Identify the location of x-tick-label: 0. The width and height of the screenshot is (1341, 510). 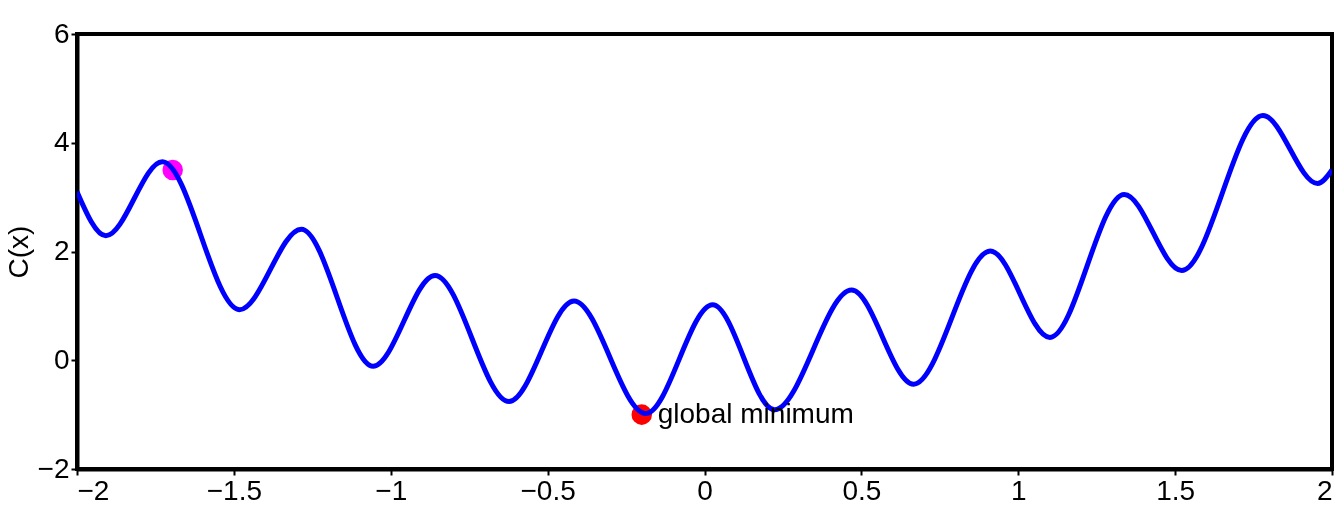
(705, 490).